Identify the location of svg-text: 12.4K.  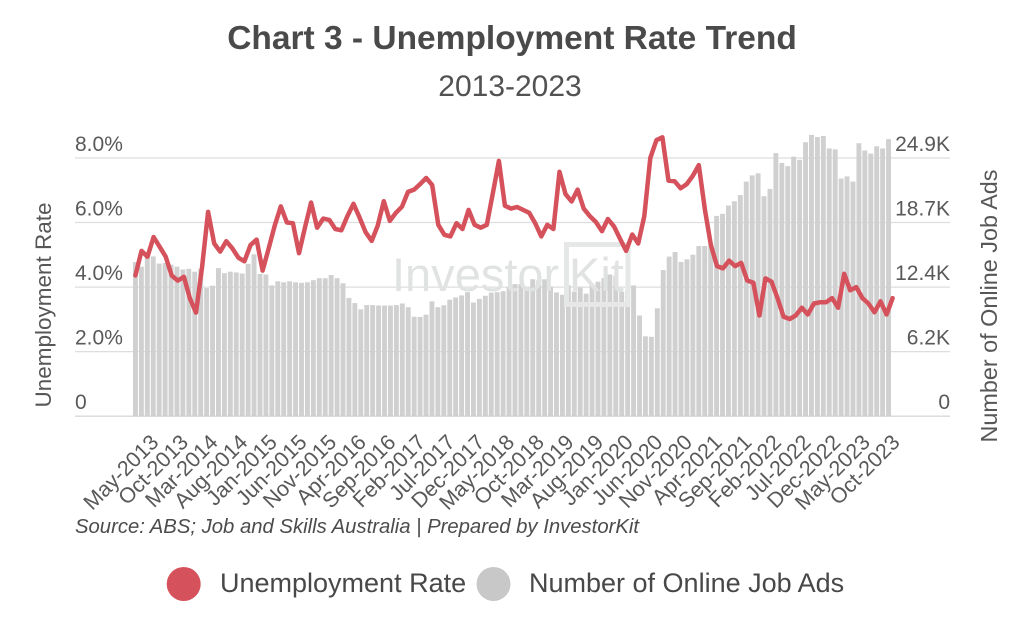
(922, 273).